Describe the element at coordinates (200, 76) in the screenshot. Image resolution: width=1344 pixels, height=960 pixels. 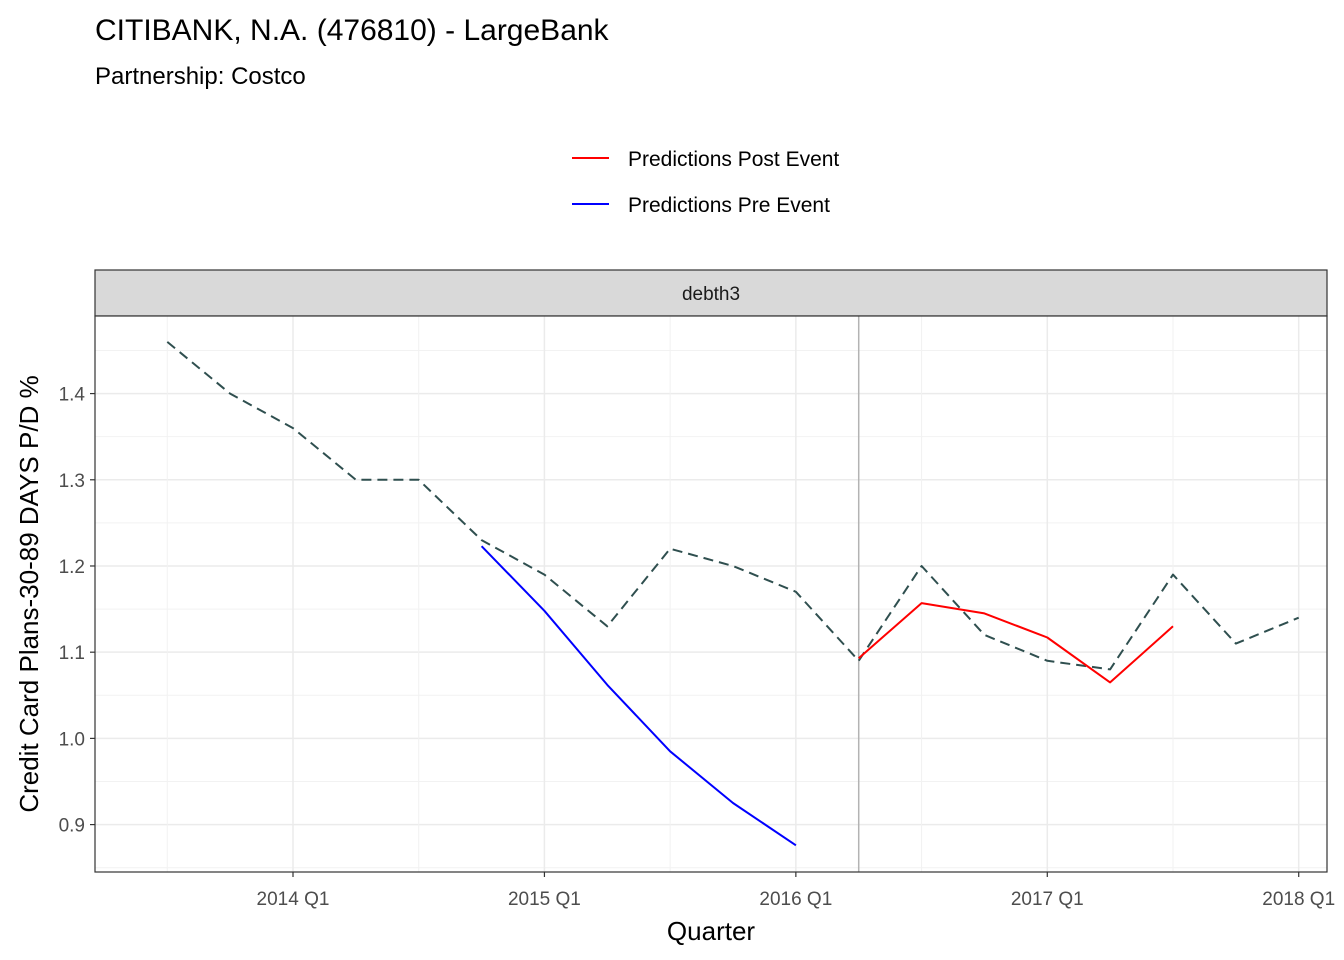
I see `chart-subtitle: Partnership: Costco` at that location.